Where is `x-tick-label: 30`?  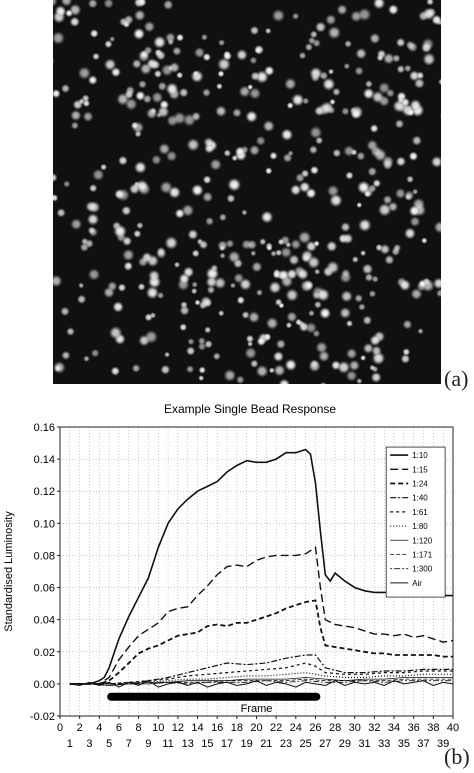 x-tick-label: 30 is located at coordinates (355, 728).